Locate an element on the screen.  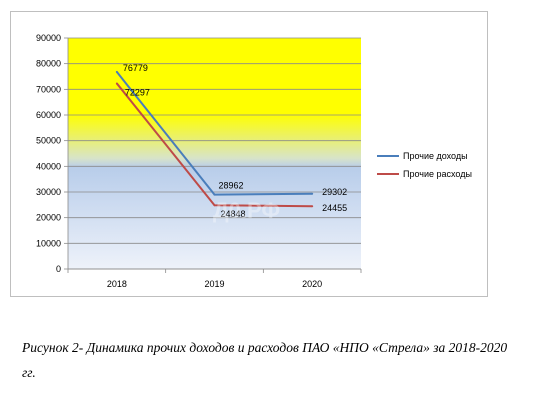
data-label: 28962 is located at coordinates (231, 186).